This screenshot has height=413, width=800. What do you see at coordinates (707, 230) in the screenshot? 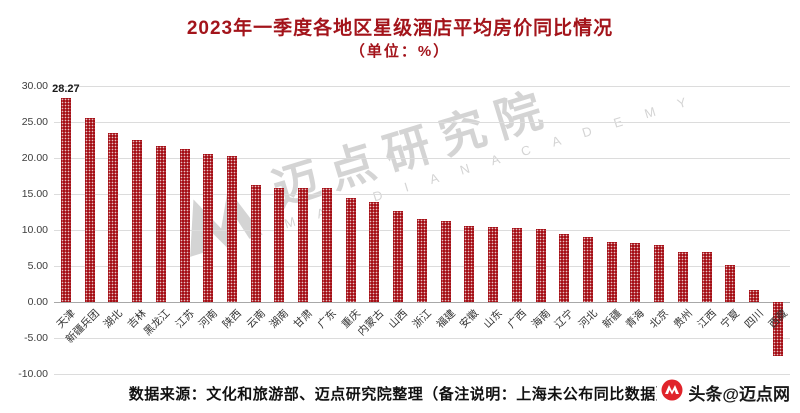
I see `bar-slot: 江西` at bounding box center [707, 230].